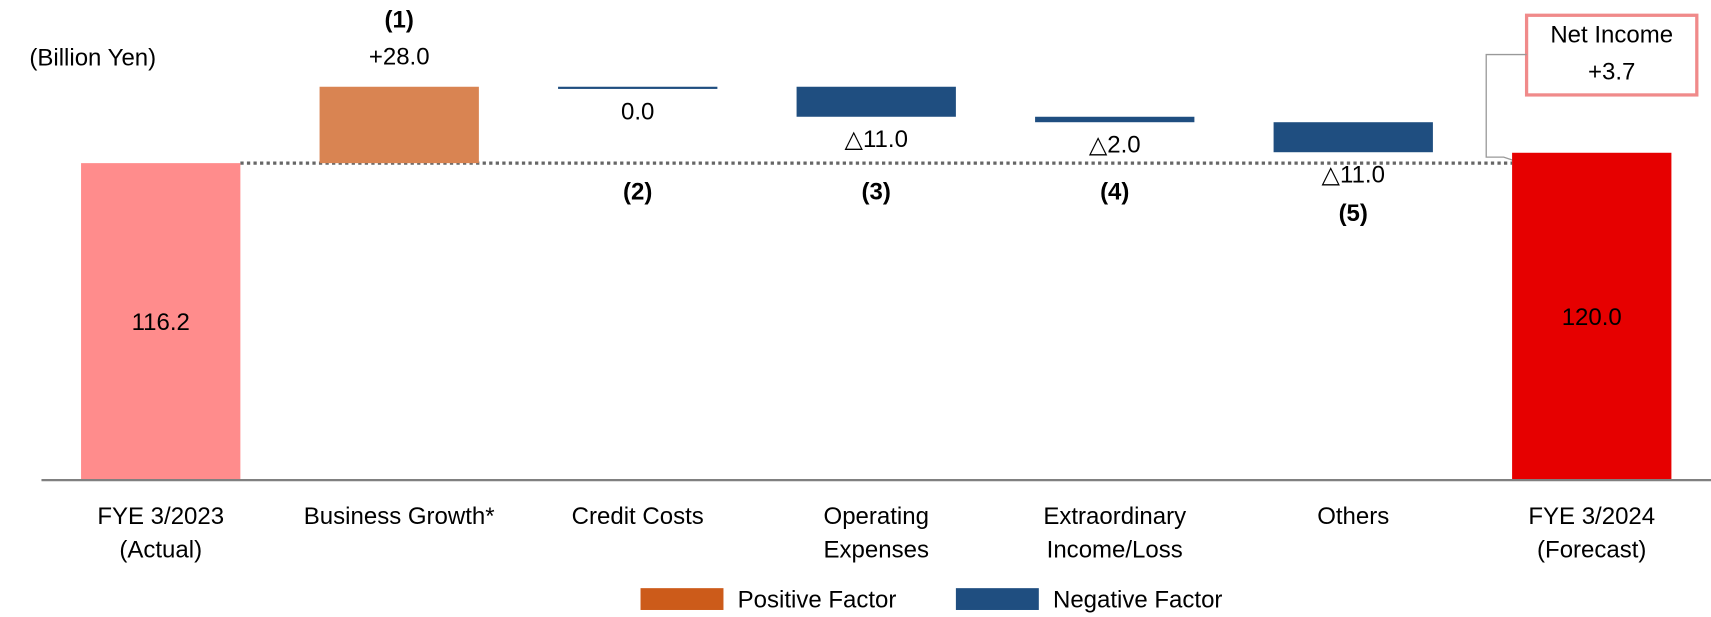  Describe the element at coordinates (1611, 71) in the screenshot. I see `annotation-text: +3.7` at that location.